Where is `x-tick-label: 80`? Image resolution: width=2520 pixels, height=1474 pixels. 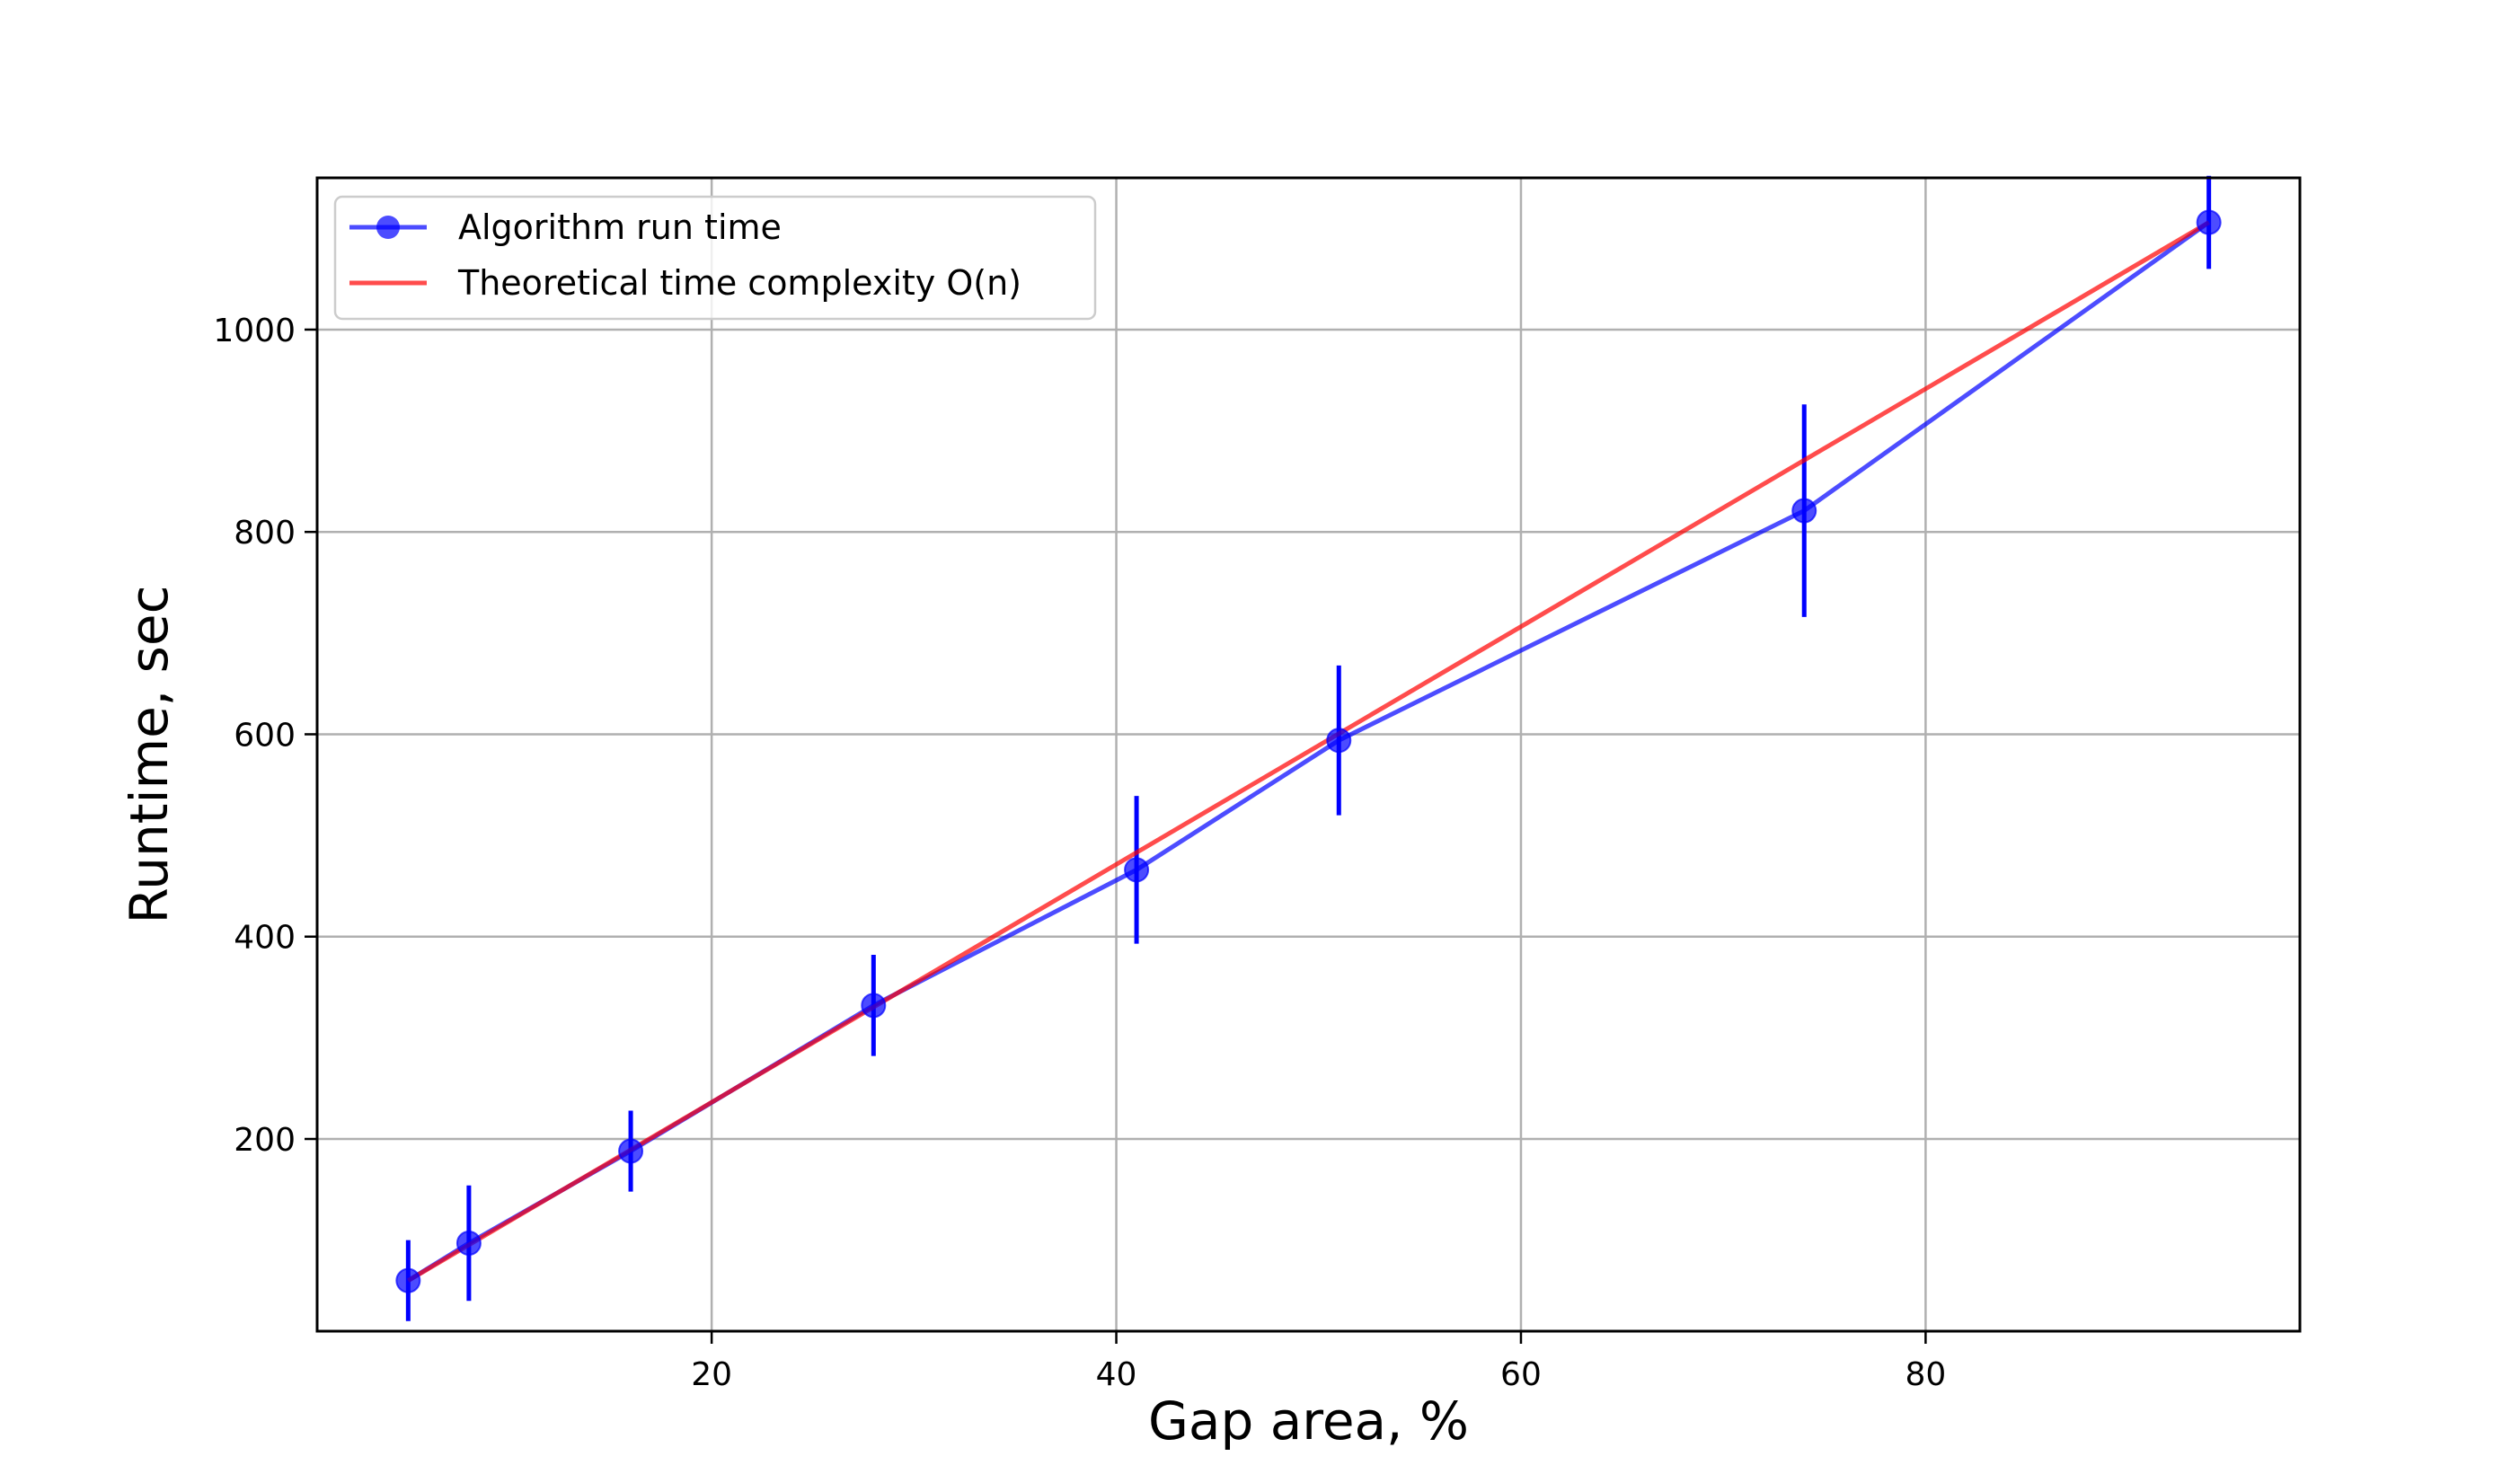 x-tick-label: 80 is located at coordinates (1926, 1375).